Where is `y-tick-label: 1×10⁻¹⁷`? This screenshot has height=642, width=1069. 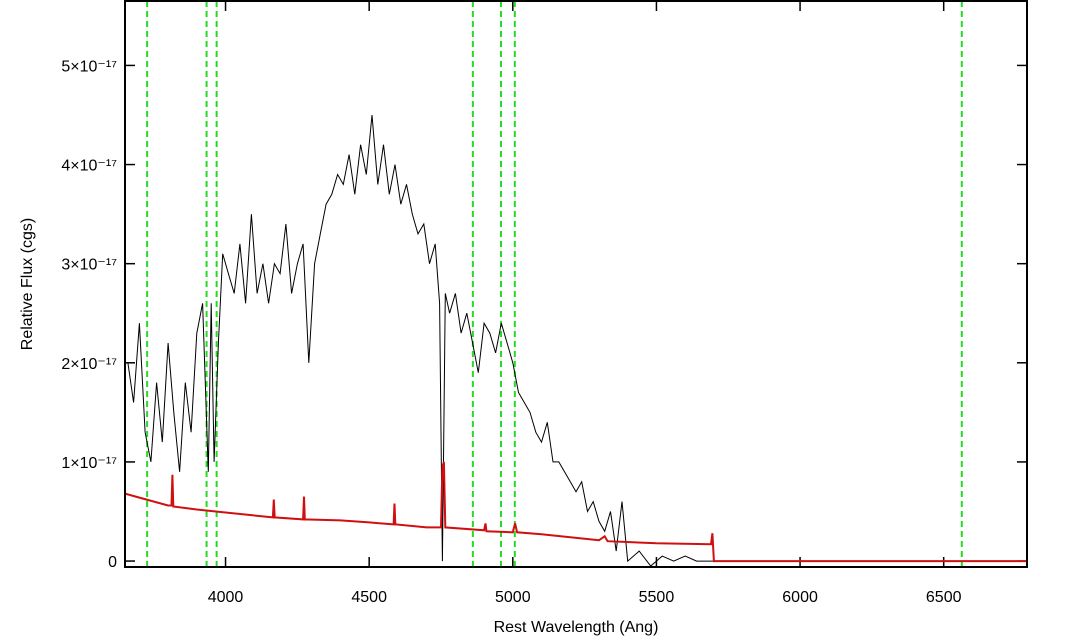
y-tick-label: 1×10⁻¹⁷ is located at coordinates (89, 463).